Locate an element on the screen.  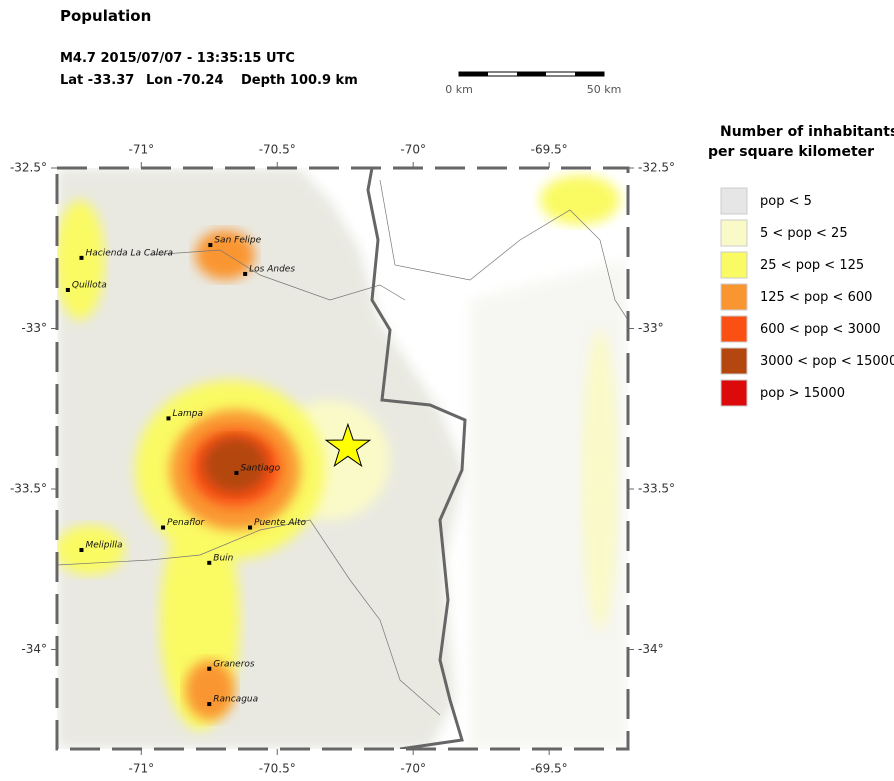
scale-start: 0 km is located at coordinates (459, 89).